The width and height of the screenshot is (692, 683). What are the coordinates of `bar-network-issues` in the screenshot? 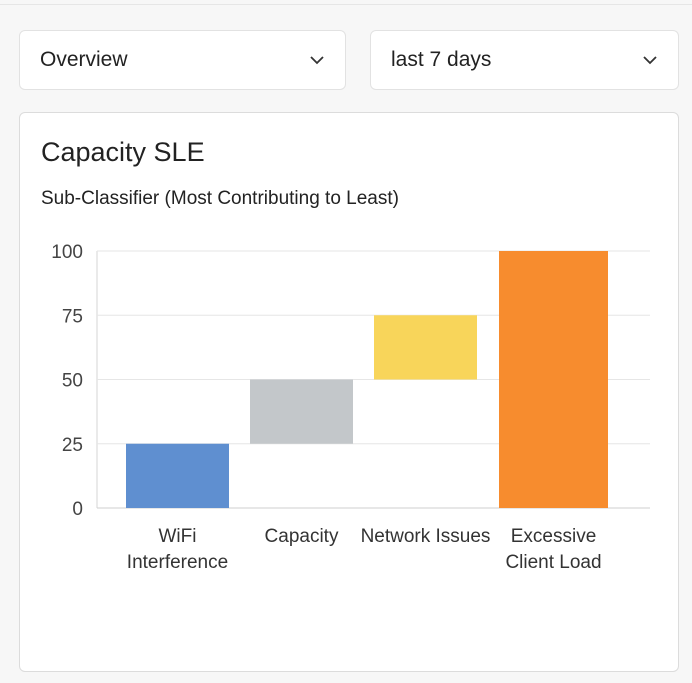 It's located at (425, 347).